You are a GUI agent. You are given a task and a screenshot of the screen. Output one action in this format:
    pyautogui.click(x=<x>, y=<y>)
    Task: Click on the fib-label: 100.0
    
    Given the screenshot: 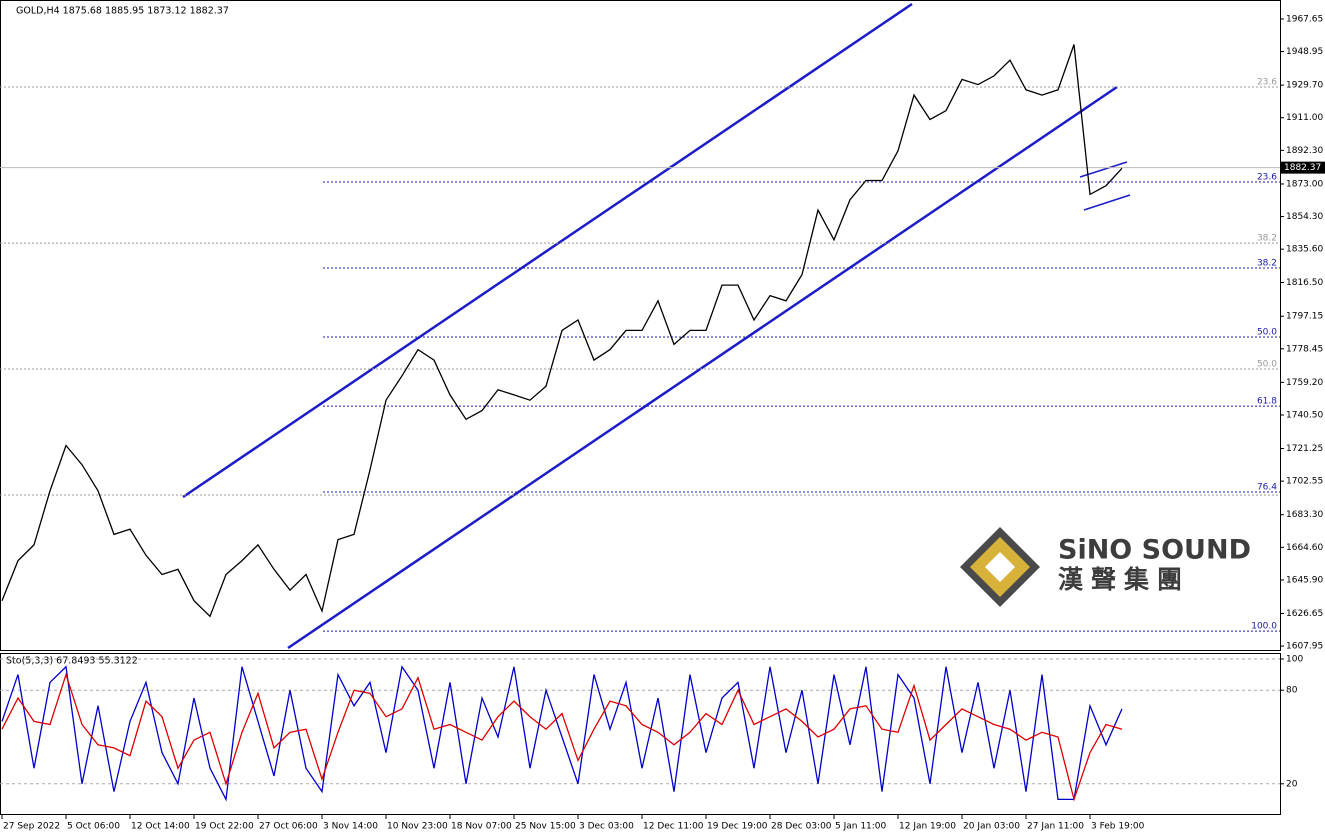 What is the action you would take?
    pyautogui.click(x=1264, y=627)
    